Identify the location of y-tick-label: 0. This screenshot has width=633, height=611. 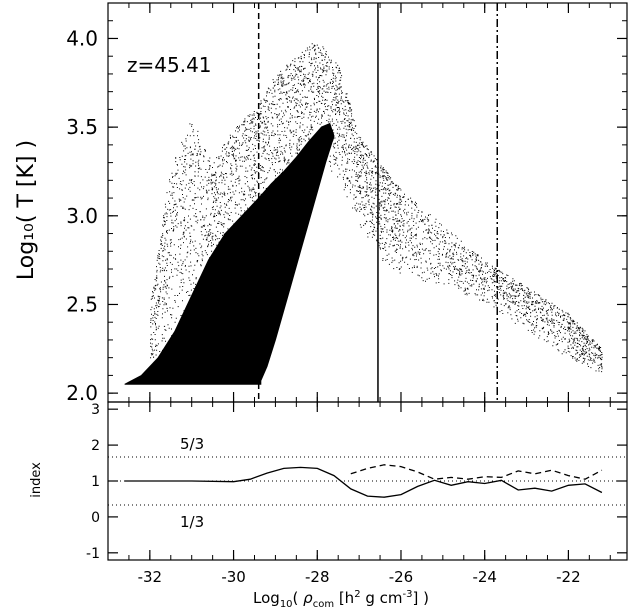
(95, 518).